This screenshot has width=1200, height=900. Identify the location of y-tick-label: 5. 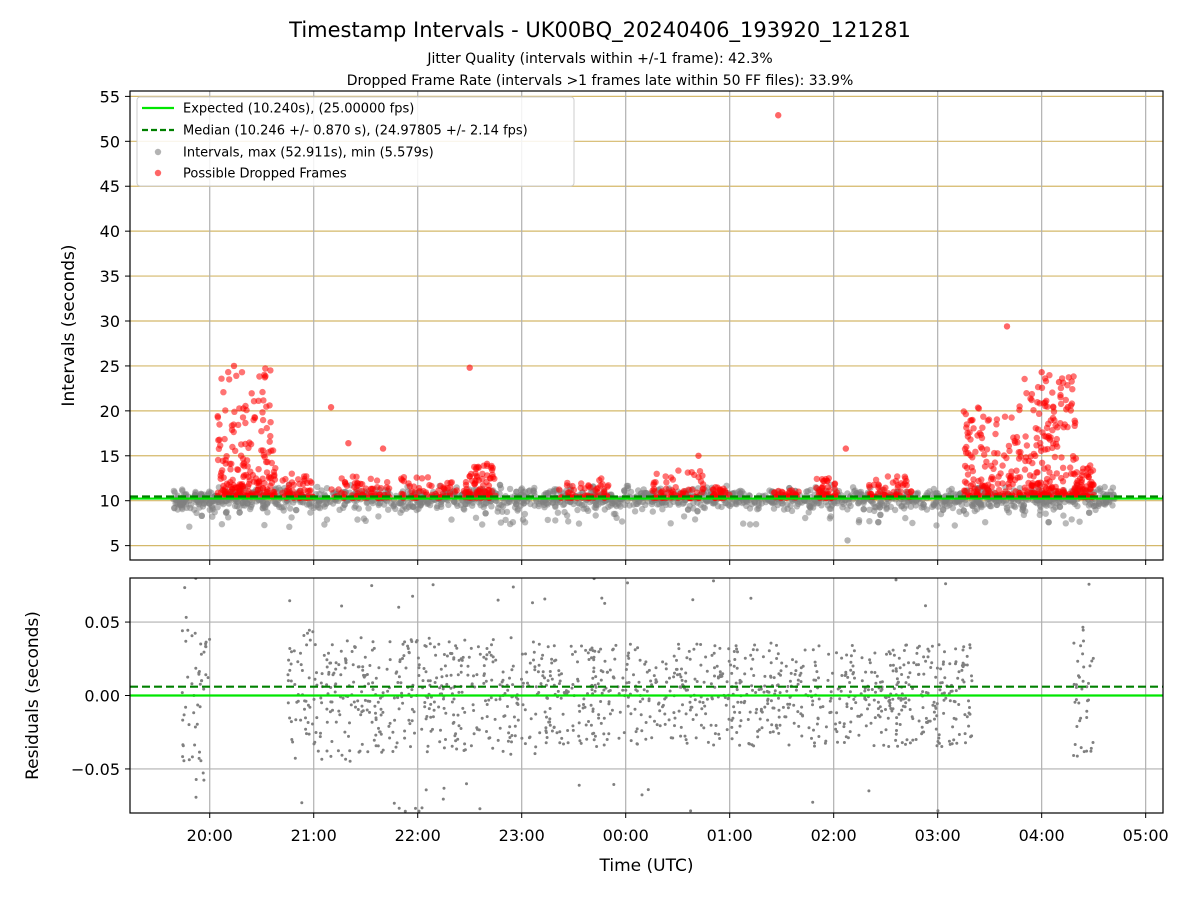
(115, 546).